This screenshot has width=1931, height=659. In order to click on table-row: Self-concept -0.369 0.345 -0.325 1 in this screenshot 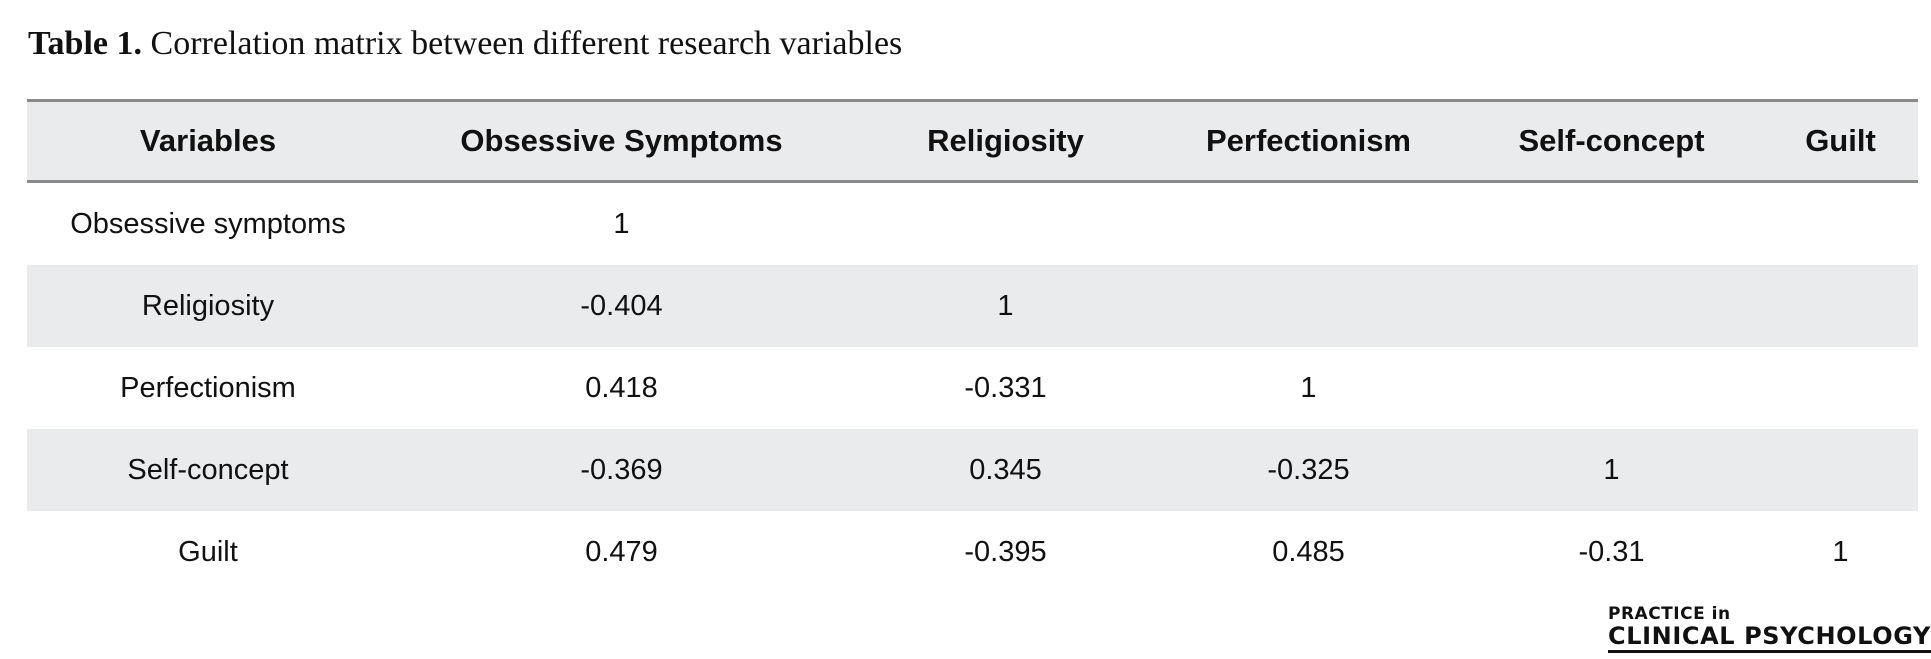, I will do `click(972, 470)`.